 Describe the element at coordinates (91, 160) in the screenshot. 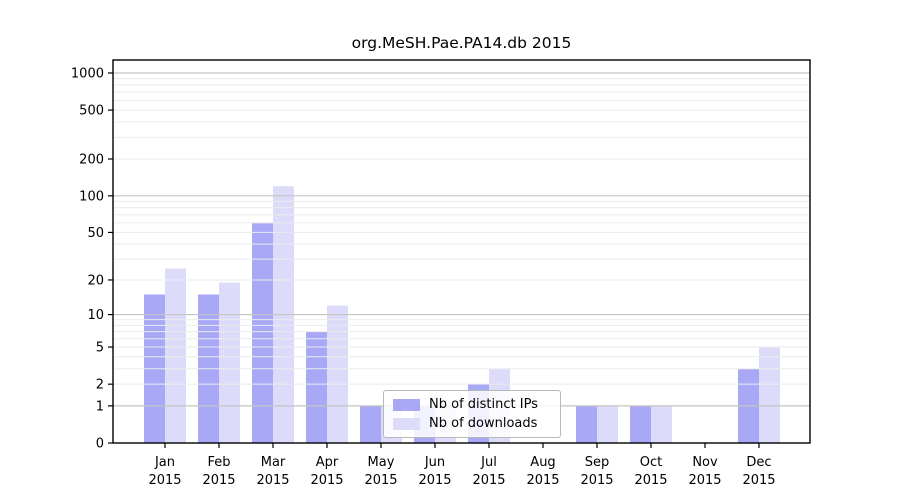

I see `y-tick-label: 200` at that location.